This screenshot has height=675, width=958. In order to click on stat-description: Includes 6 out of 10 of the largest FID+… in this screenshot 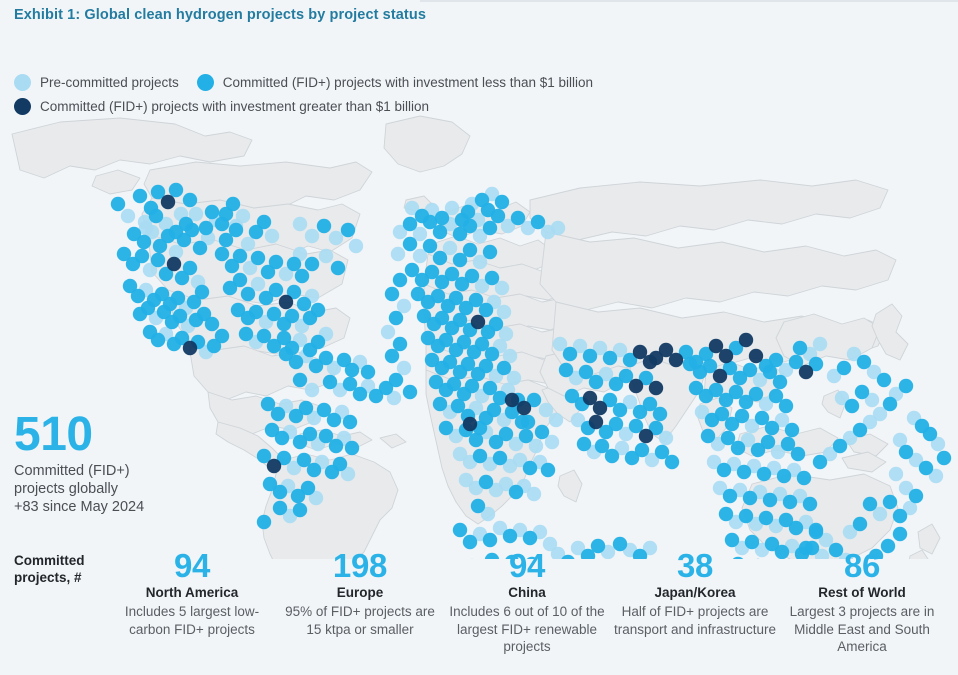, I will do `click(527, 629)`.